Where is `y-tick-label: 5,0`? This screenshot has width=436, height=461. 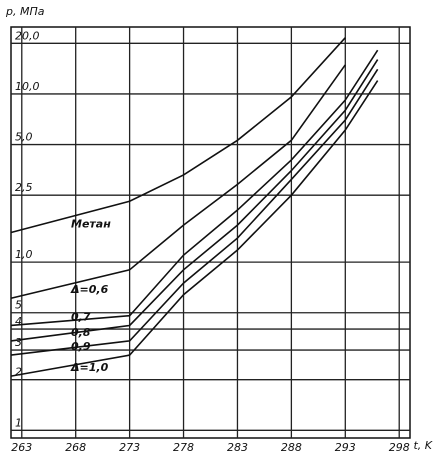
y-tick-label: 5,0 is located at coordinates (24, 137).